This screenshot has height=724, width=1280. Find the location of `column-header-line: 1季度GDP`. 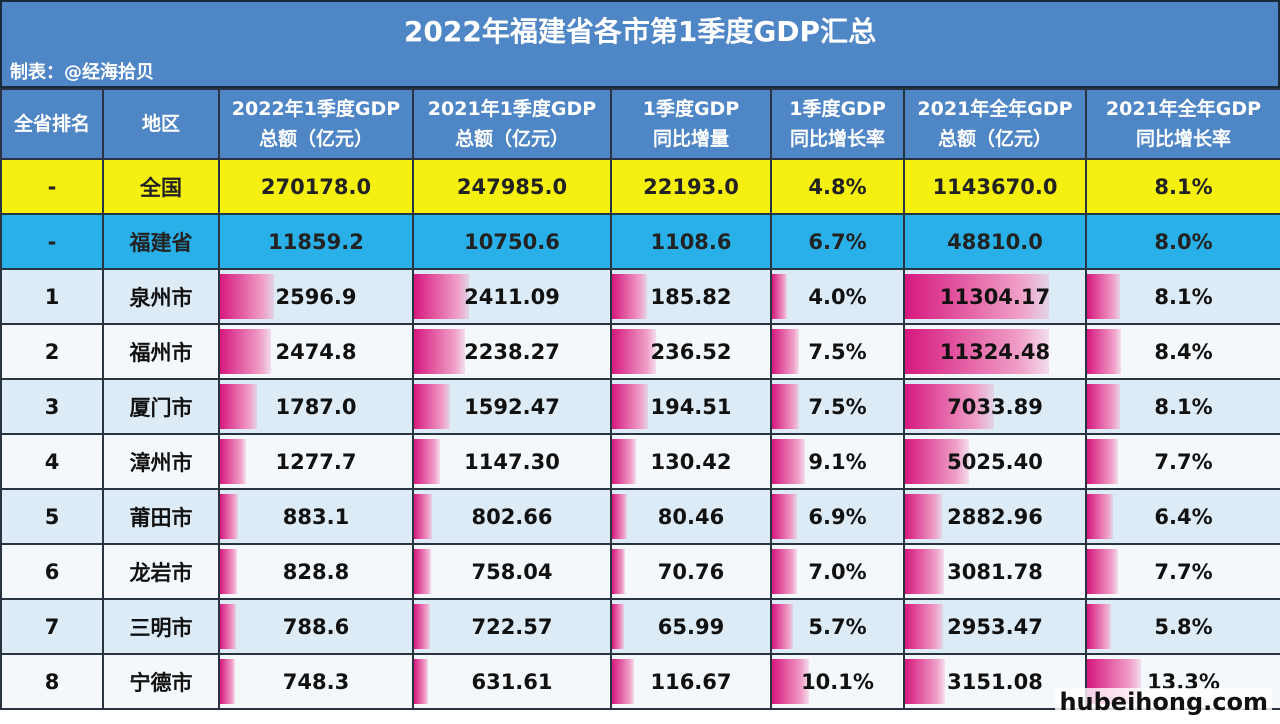

column-header-line: 1季度GDP is located at coordinates (691, 109).